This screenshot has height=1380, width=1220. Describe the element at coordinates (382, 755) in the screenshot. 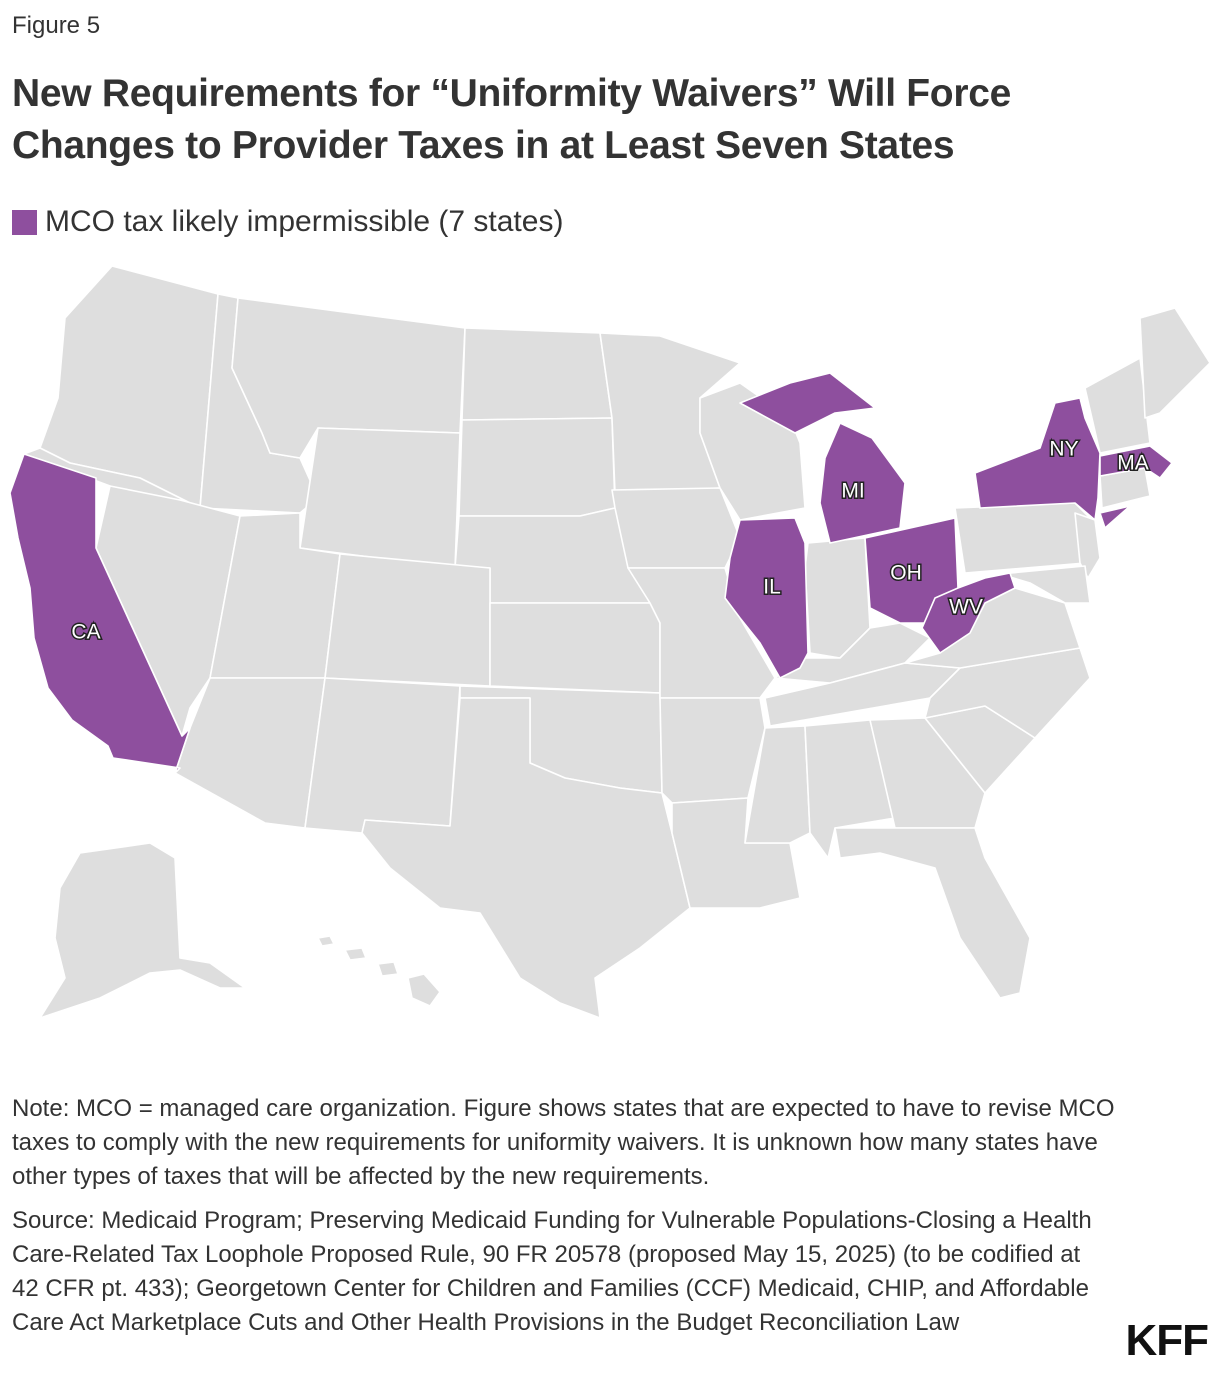

I see `state-nm` at that location.